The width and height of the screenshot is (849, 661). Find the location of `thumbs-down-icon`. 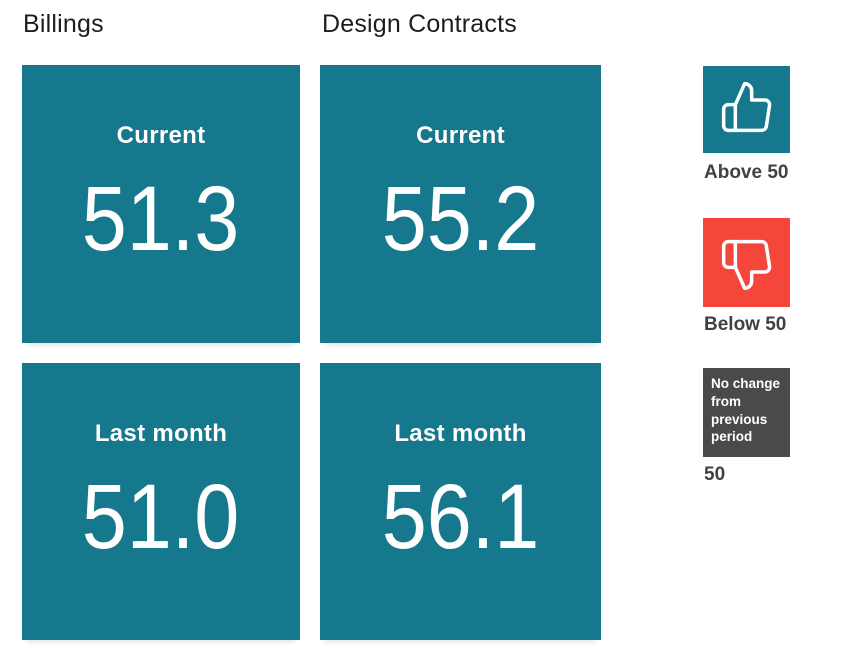

thumbs-down-icon is located at coordinates (747, 262).